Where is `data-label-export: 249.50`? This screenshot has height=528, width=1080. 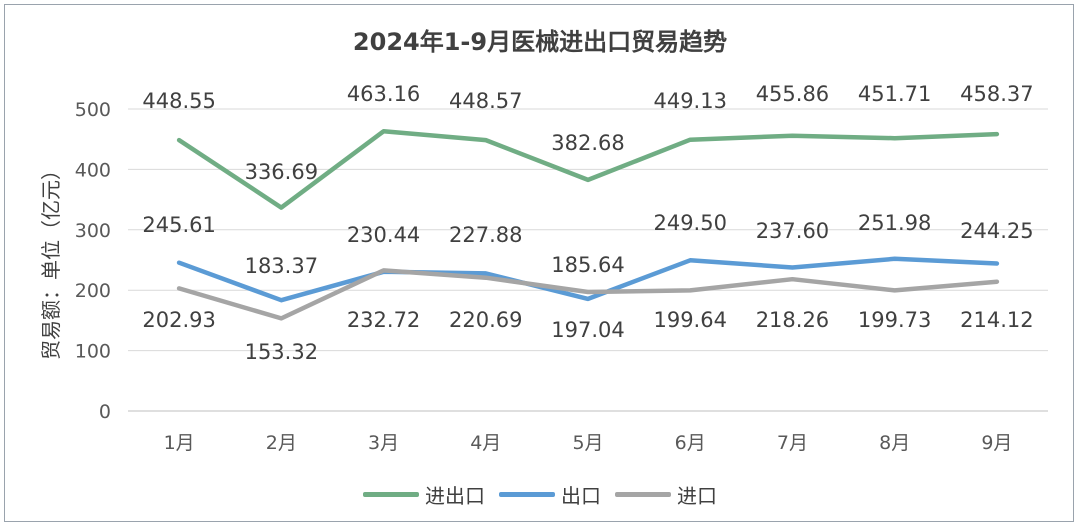 data-label-export: 249.50 is located at coordinates (689, 223).